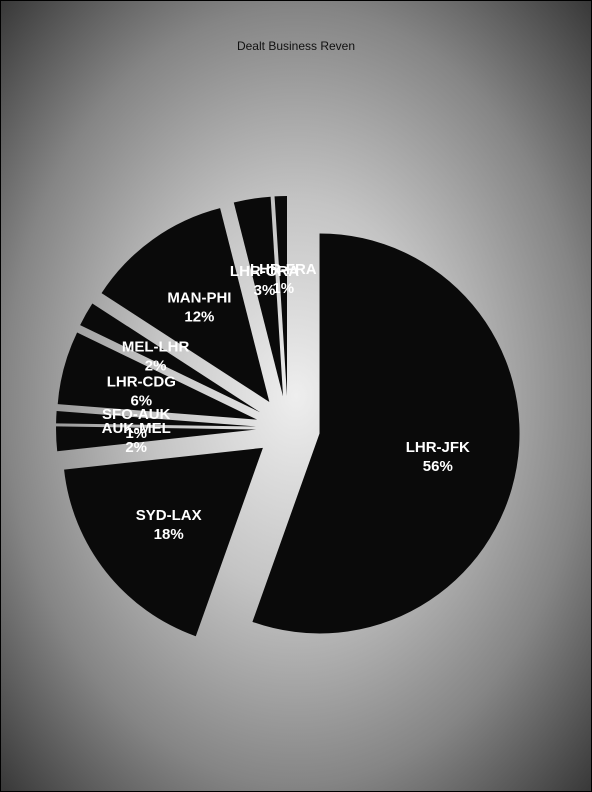  What do you see at coordinates (199, 317) in the screenshot?
I see `slice-percent-man-phi: 12%` at bounding box center [199, 317].